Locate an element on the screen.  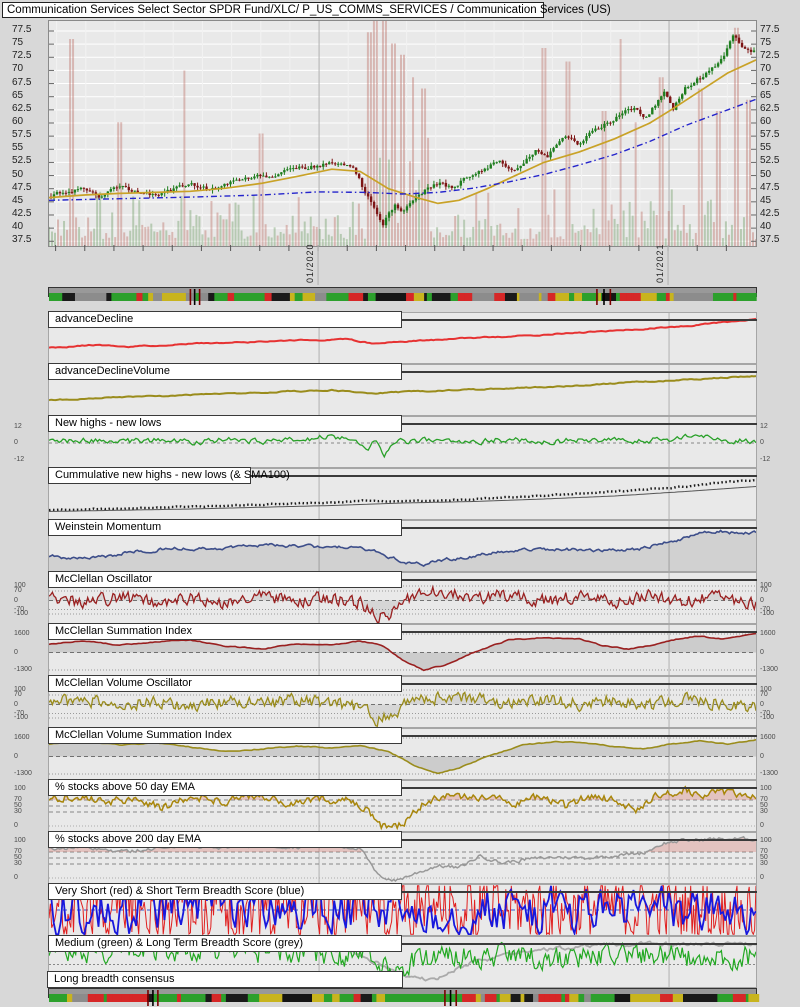
price-axis-label-right: 70 is located at coordinates (766, 69).